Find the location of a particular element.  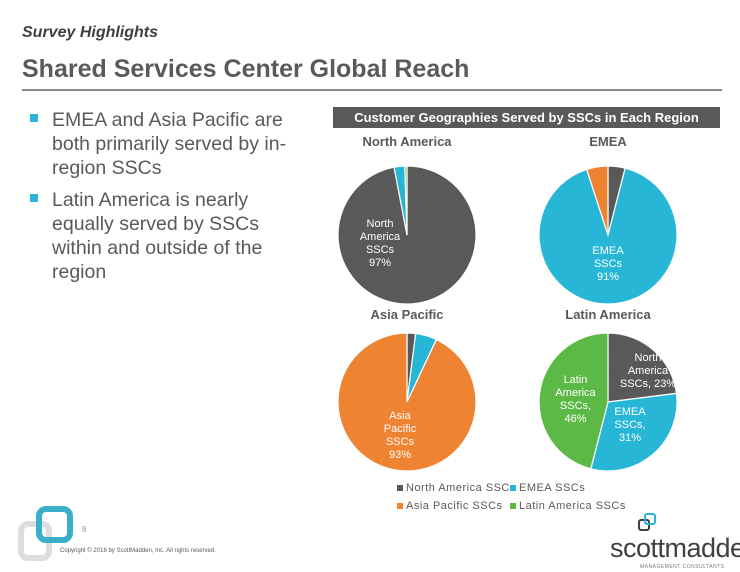

data-label-la-emea: EMEA SSCs, 31% is located at coordinates (630, 425).